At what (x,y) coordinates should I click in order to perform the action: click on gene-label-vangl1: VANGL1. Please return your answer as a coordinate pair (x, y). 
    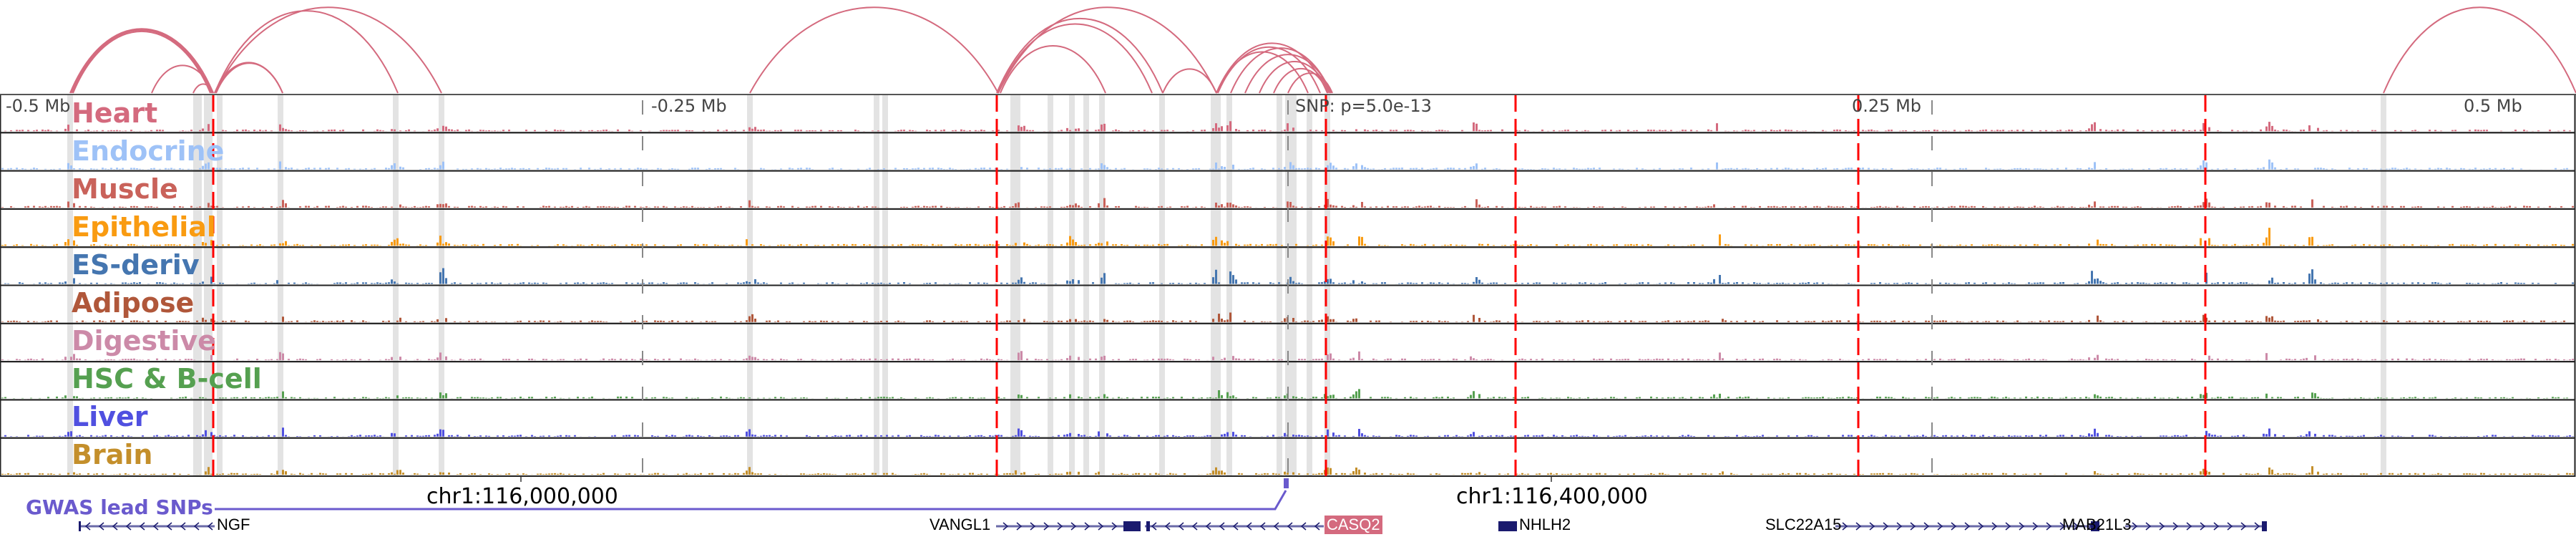
    Looking at the image, I should click on (960, 524).